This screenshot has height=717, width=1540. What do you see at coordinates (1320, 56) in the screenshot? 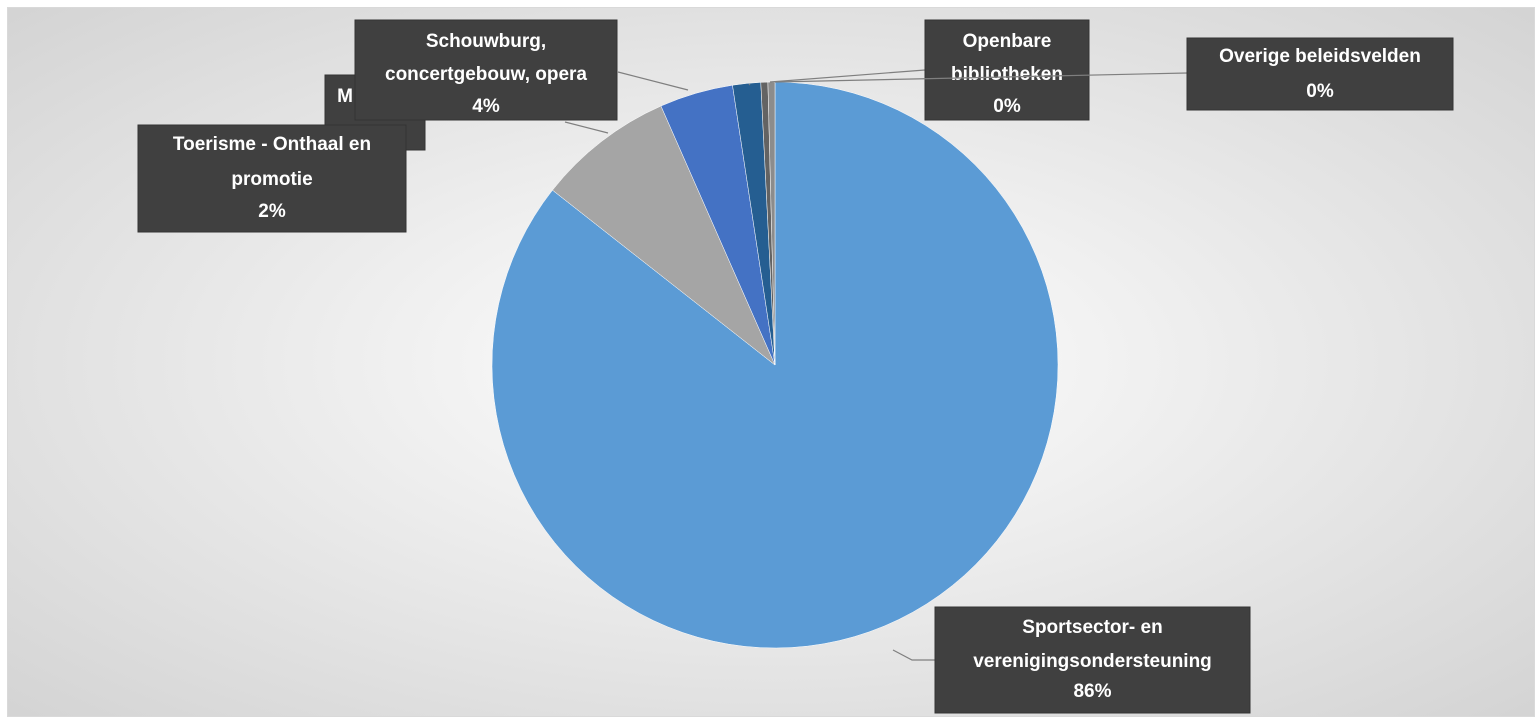
I see `slice-label: Overige beleidsvelden` at bounding box center [1320, 56].